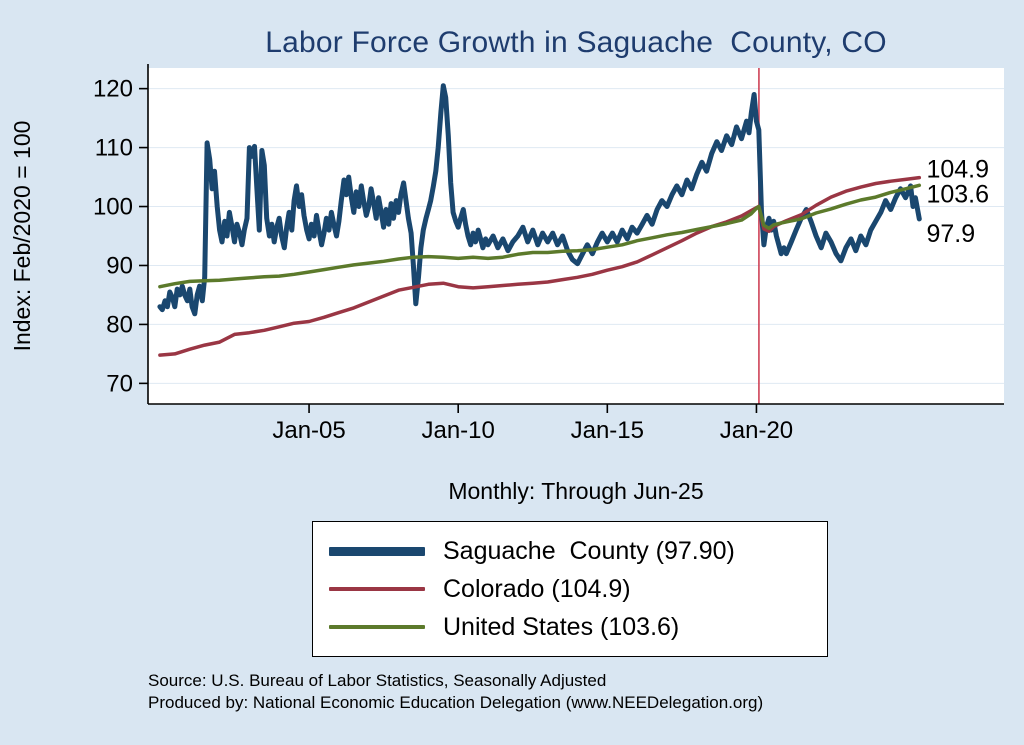 The height and width of the screenshot is (745, 1024). What do you see at coordinates (950, 234) in the screenshot?
I see `end-value-label: 97.9` at bounding box center [950, 234].